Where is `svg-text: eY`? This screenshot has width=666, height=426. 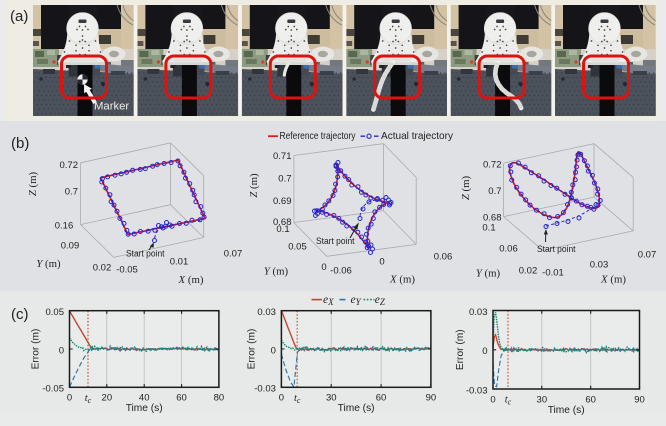 svg-text: eY is located at coordinates (356, 300).